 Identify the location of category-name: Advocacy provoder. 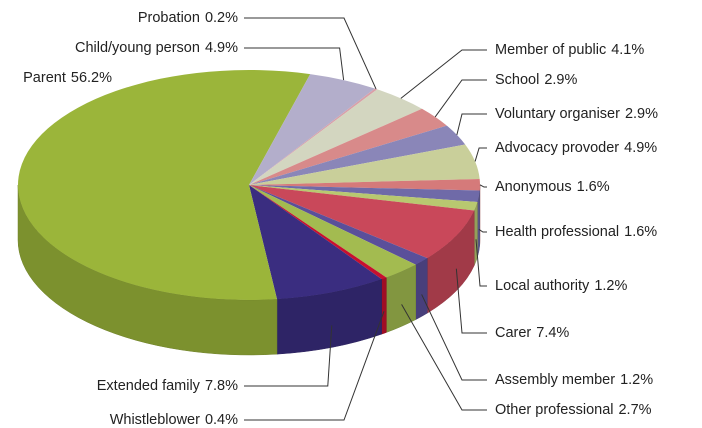
(557, 148).